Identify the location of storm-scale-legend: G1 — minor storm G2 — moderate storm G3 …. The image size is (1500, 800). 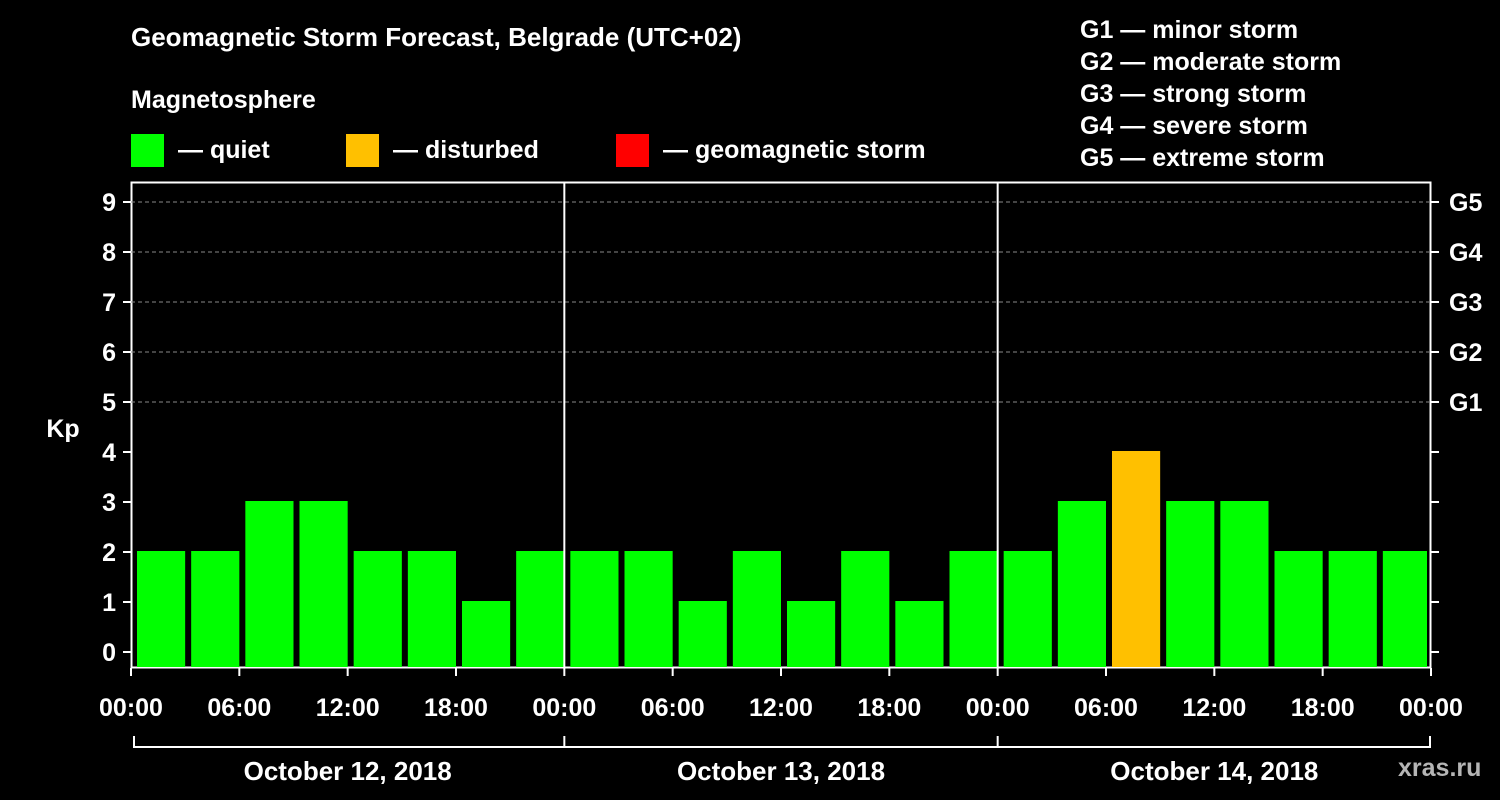
(1210, 94).